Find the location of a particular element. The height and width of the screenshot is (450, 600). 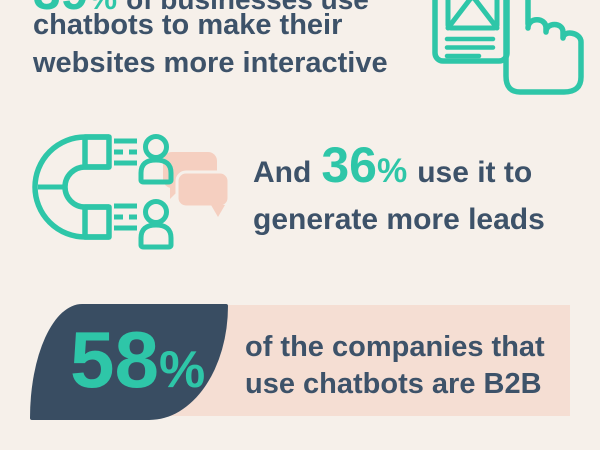

stat-mid-line2: generate more leads is located at coordinates (399, 219).